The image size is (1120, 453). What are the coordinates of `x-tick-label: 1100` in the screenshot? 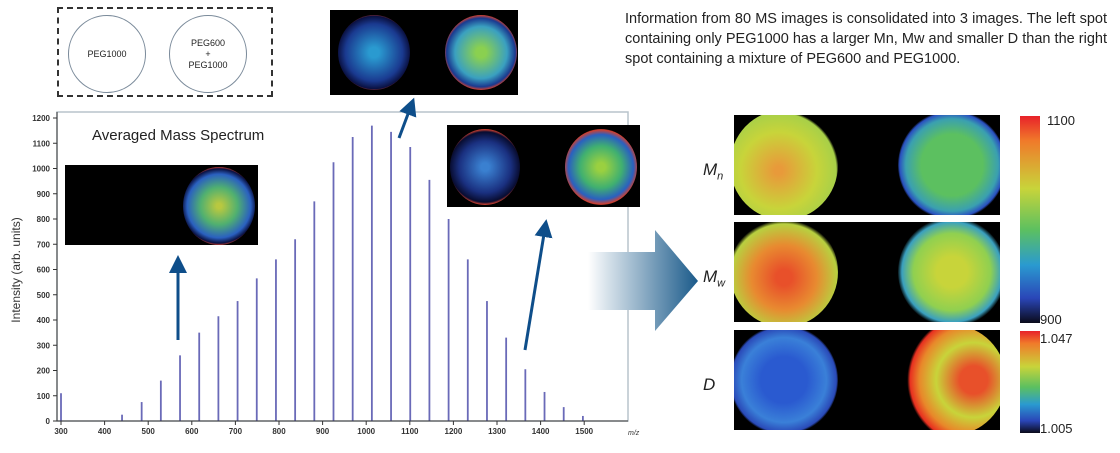 It's located at (410, 431).